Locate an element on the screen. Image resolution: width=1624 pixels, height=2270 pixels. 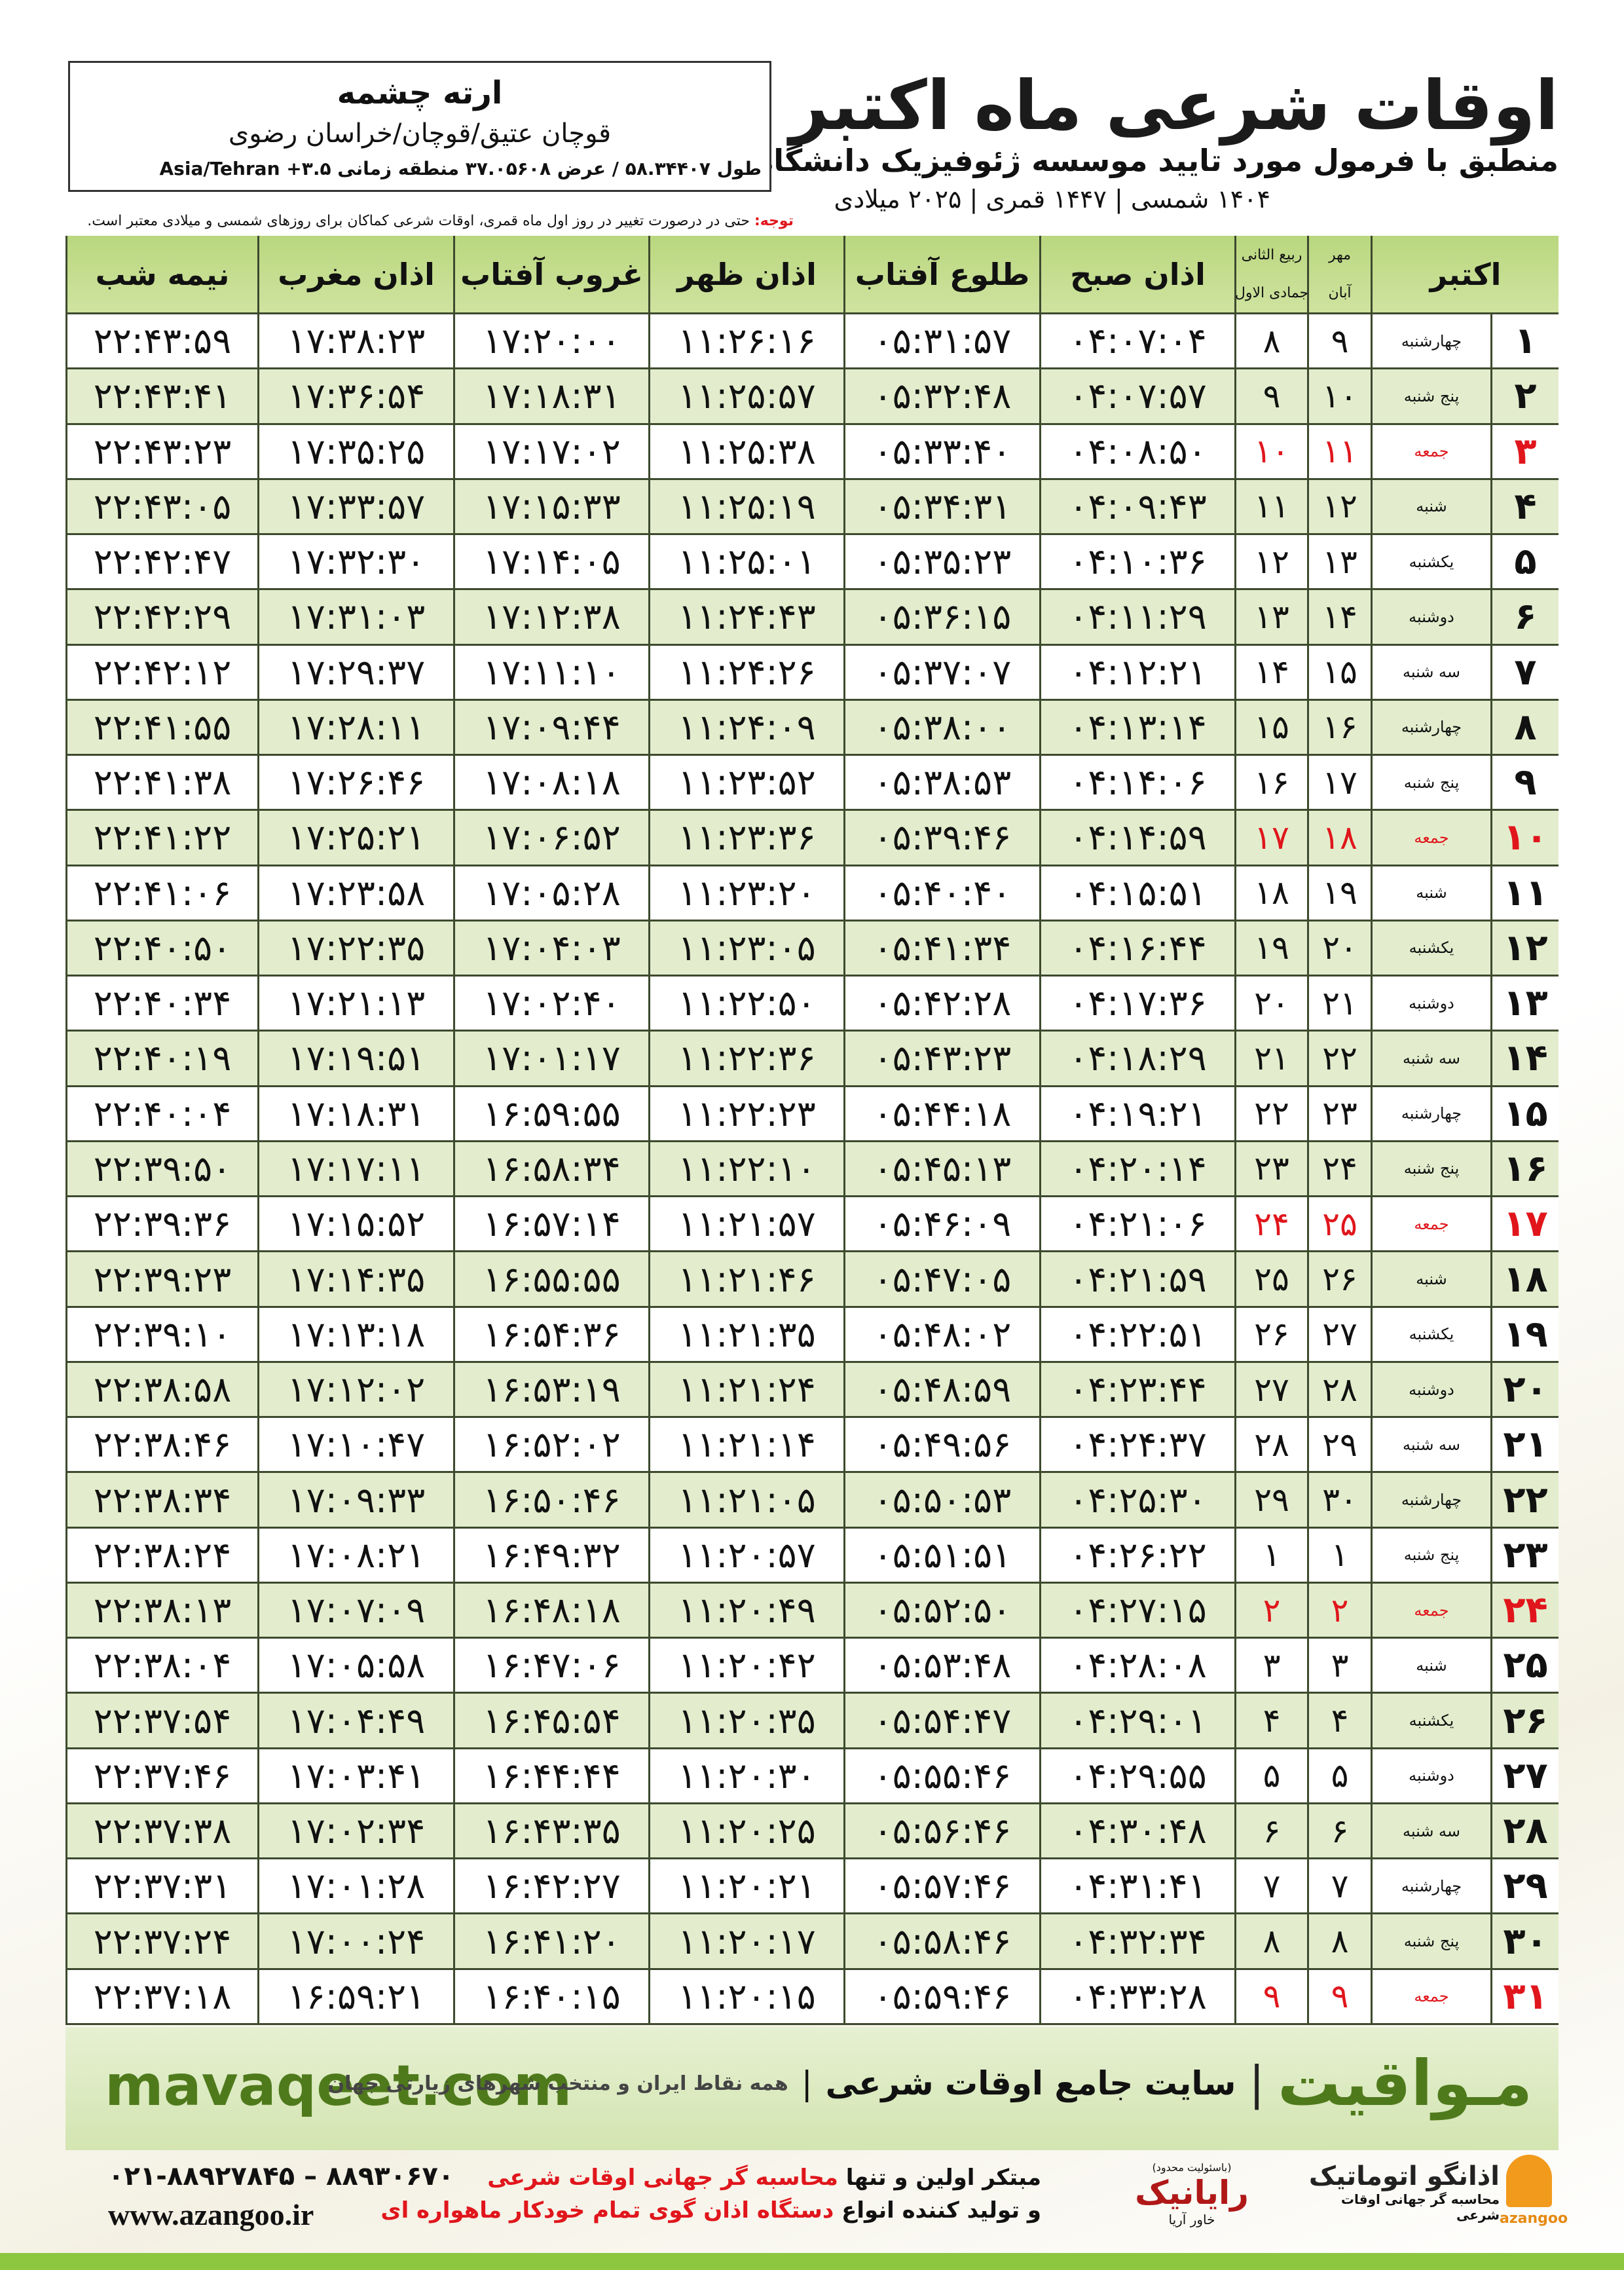
time-cell: ۱۱:۲۰:۵۷ is located at coordinates (745, 1556).